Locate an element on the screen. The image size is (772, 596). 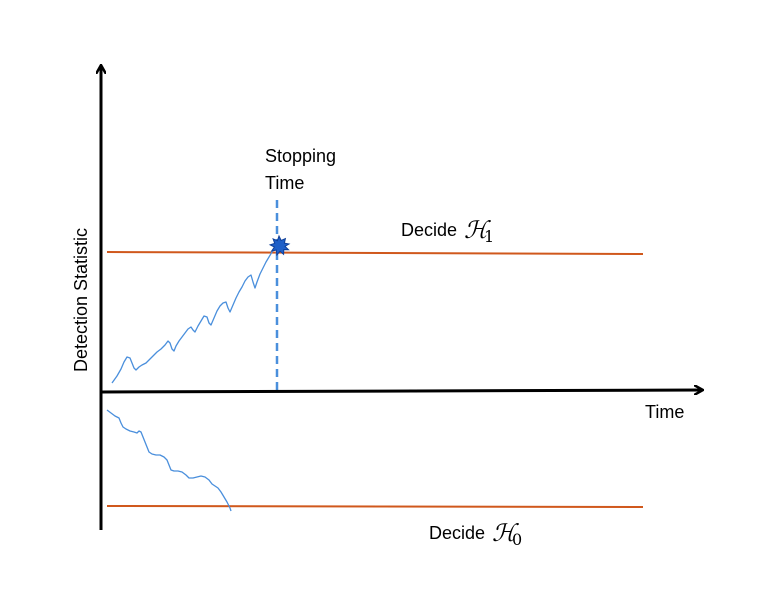
y-axis-label: Detection Statistic is located at coordinates (81, 300).